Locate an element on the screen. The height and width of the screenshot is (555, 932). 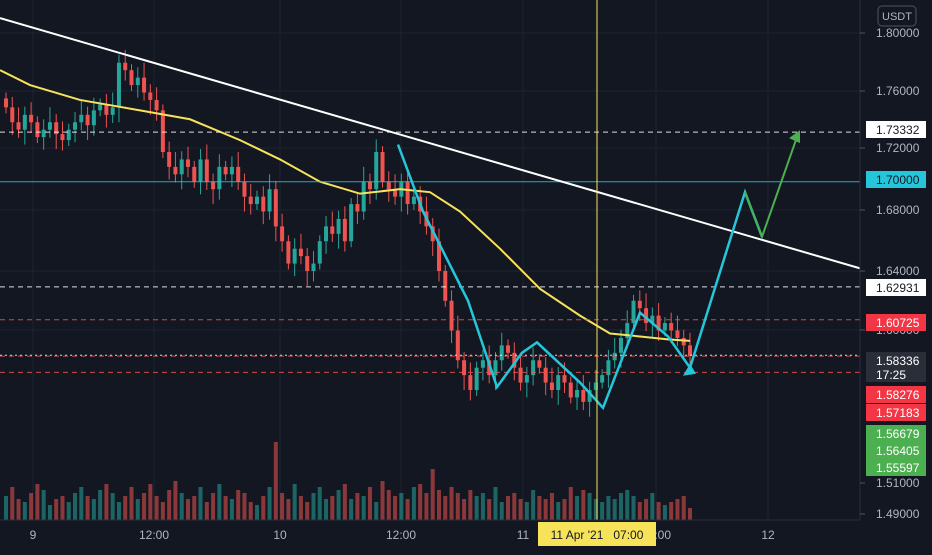
x-tick-label: 12:00 is located at coordinates (154, 535).